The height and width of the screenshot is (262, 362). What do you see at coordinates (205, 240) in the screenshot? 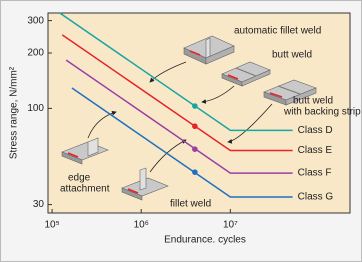
I see `x-axis-label: Endurance. cycles` at bounding box center [205, 240].